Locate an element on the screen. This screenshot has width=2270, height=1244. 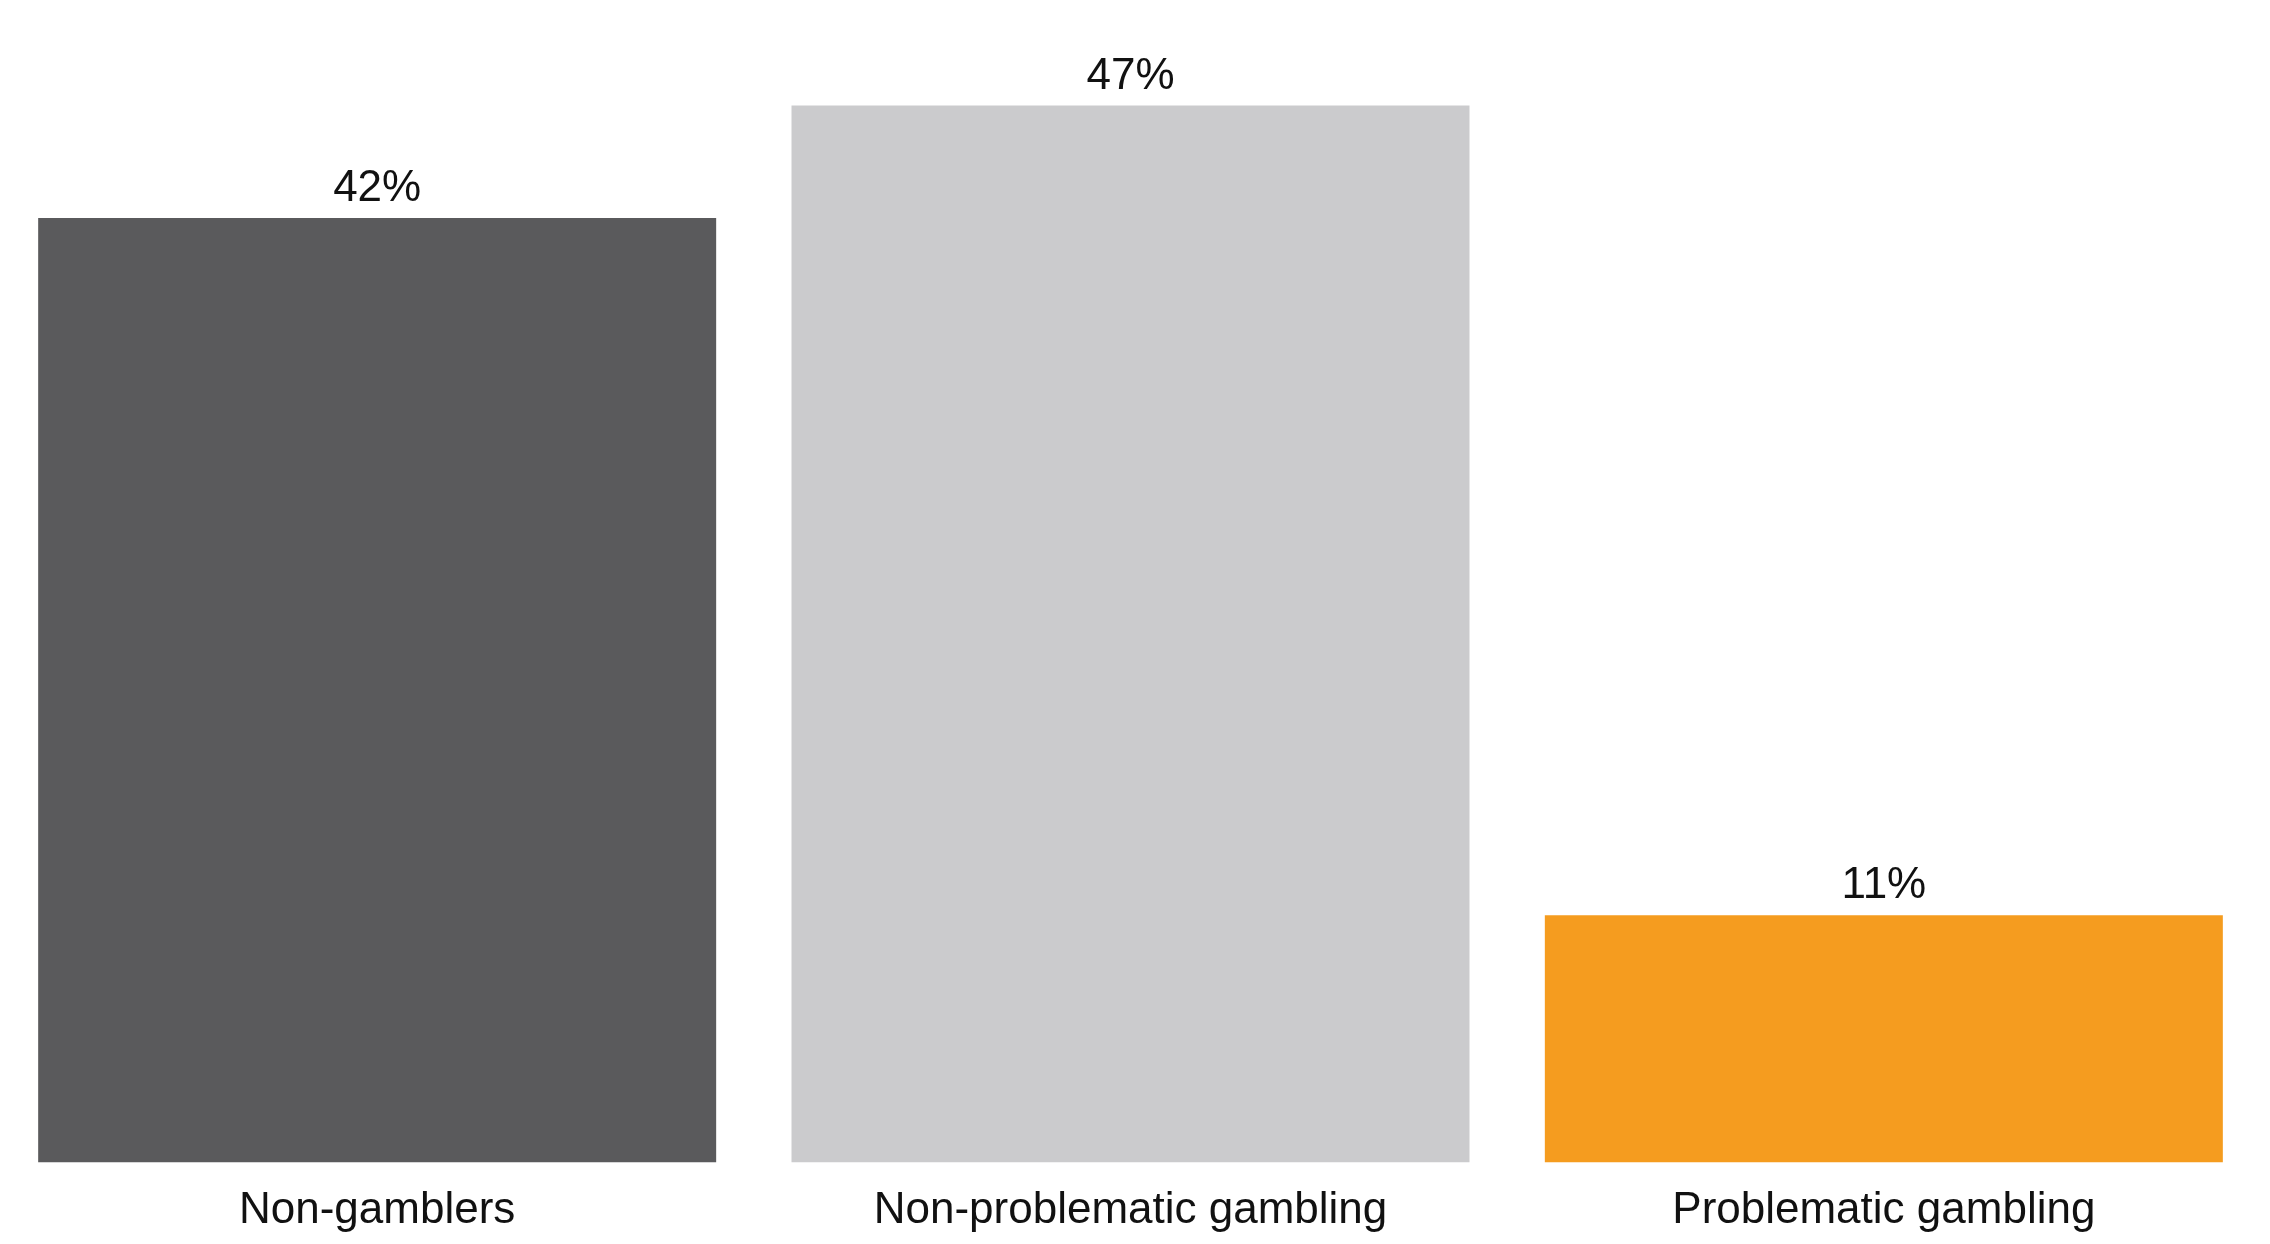
x-tick-label: Problematic gambling is located at coordinates (1884, 1207).